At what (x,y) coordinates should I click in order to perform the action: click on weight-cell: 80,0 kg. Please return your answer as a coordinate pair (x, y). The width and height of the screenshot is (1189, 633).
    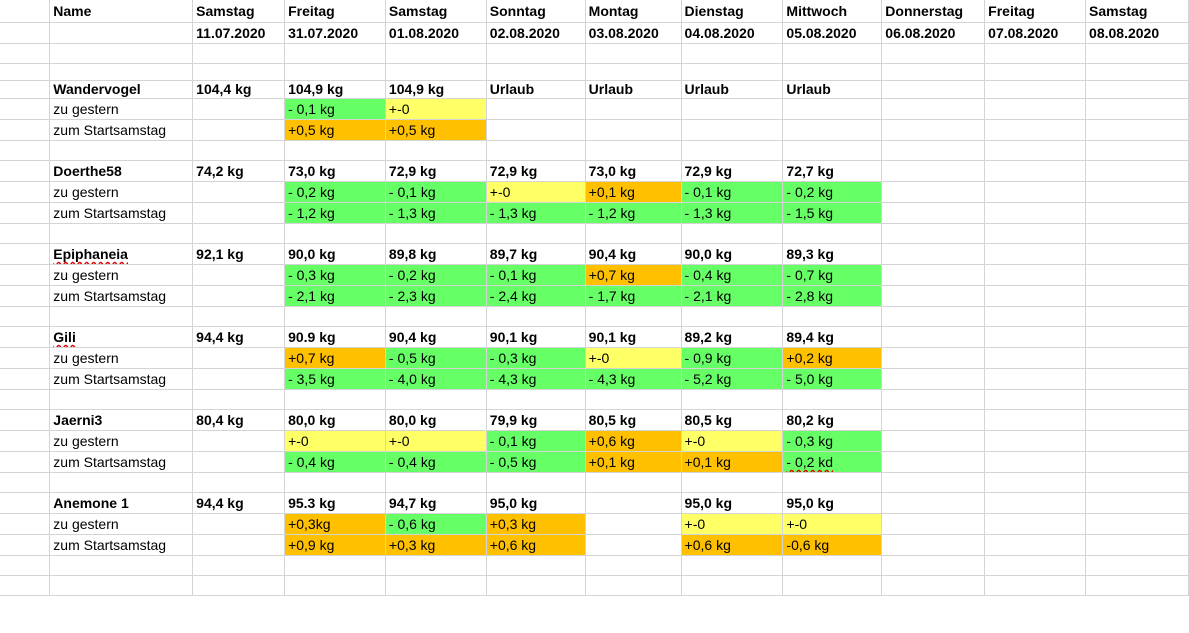
    Looking at the image, I should click on (335, 420).